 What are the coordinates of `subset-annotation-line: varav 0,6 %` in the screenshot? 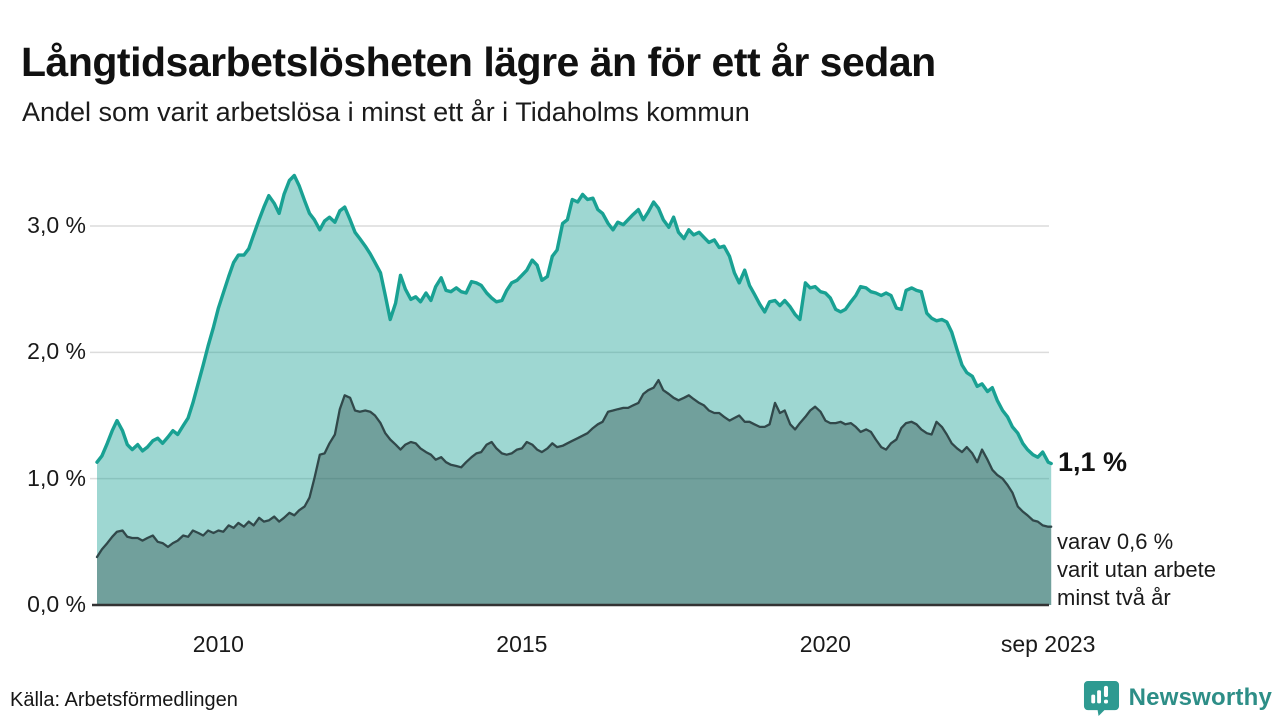 It's located at (1115, 541).